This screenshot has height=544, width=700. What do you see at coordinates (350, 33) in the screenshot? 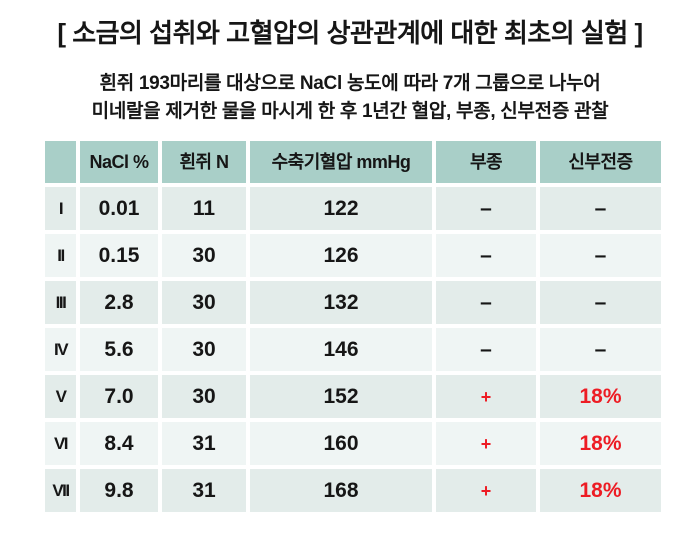
I see `slide-title: [ 소금의 섭취와 고혈압의 상관관계에 대한 최초의 실험 ]` at bounding box center [350, 33].